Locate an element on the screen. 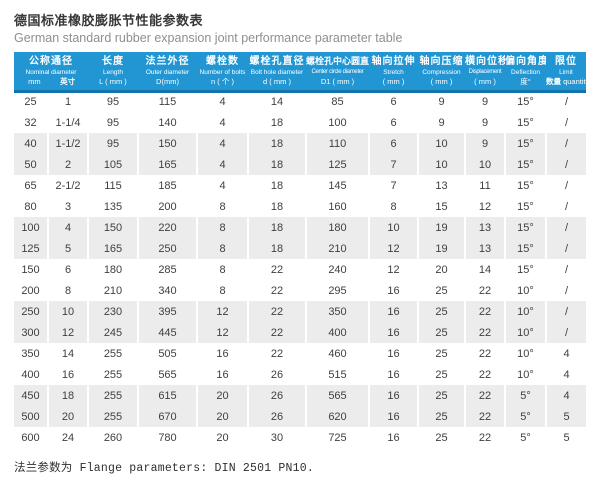  table-cell: 105 is located at coordinates (112, 164).